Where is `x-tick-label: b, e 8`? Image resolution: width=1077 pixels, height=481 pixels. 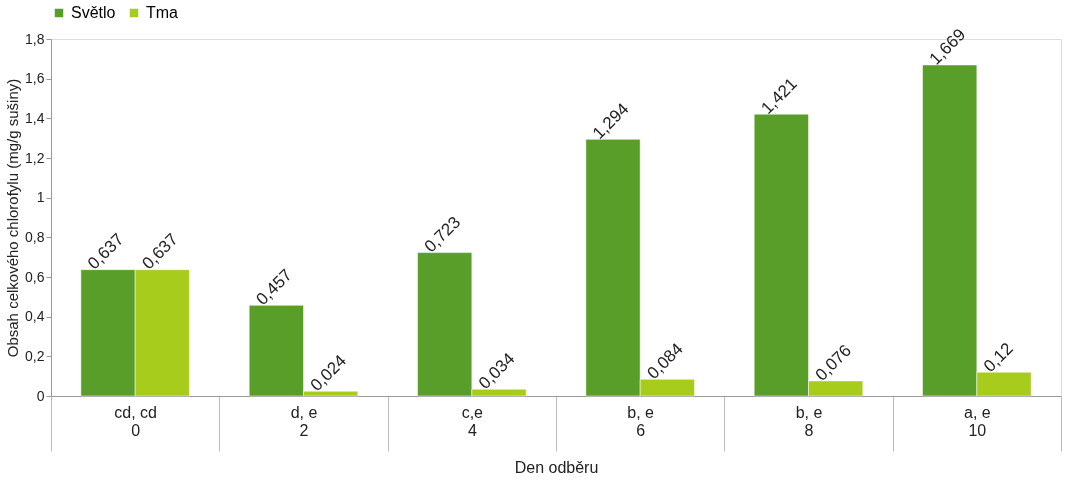 x-tick-label: b, e 8 is located at coordinates (809, 421).